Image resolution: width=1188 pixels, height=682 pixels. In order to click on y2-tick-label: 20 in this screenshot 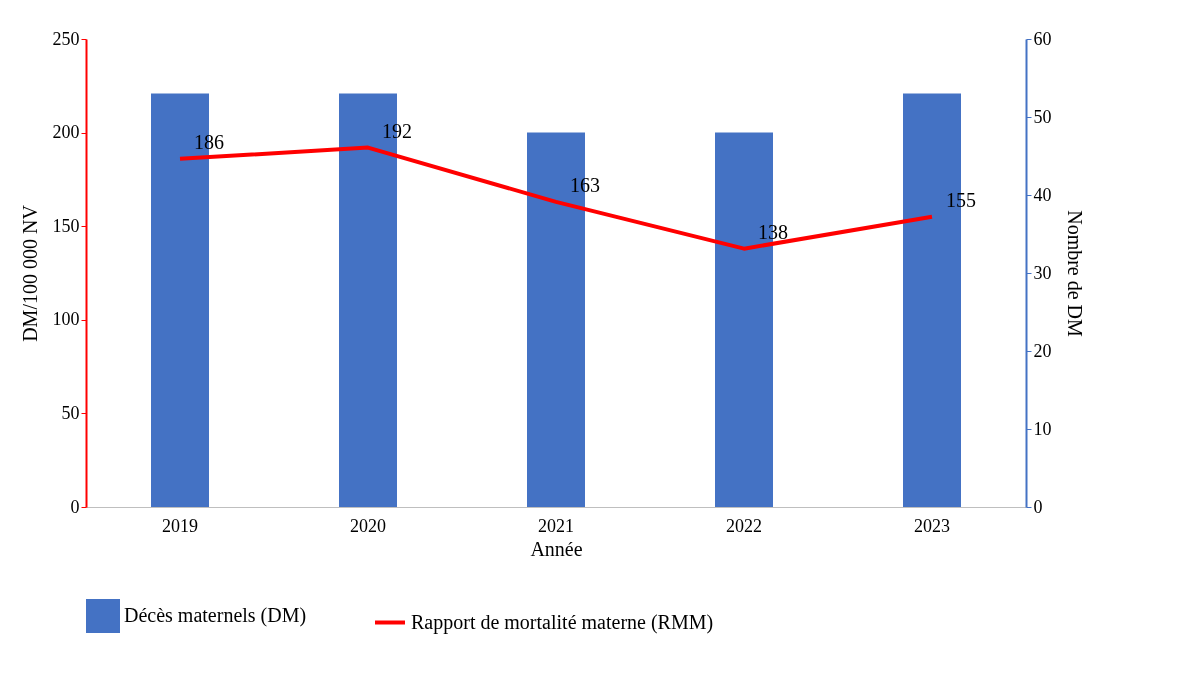, I will do `click(1042, 350)`.